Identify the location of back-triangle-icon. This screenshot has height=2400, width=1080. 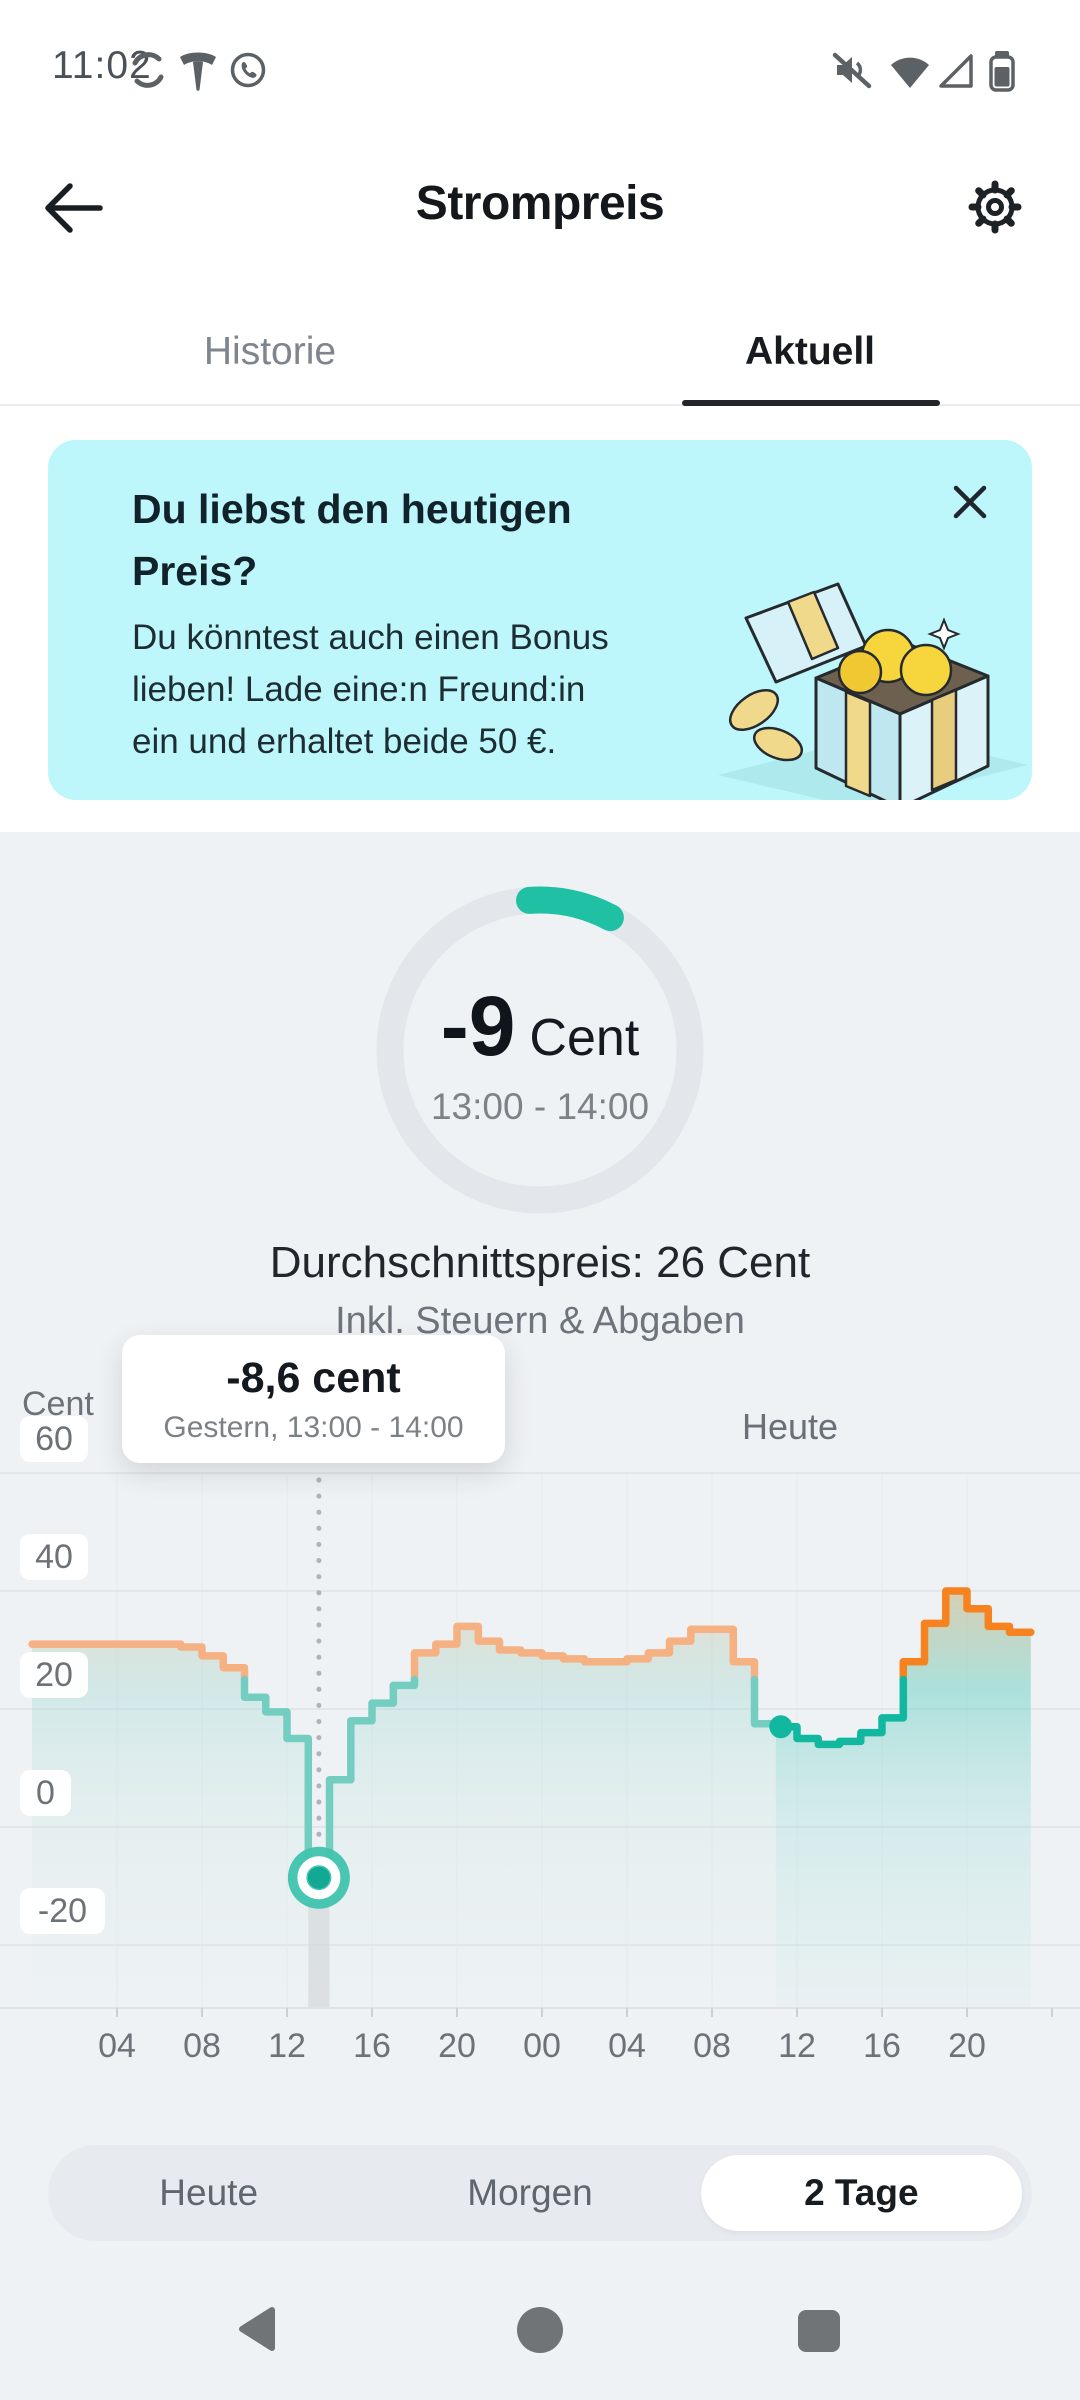
(257, 2329).